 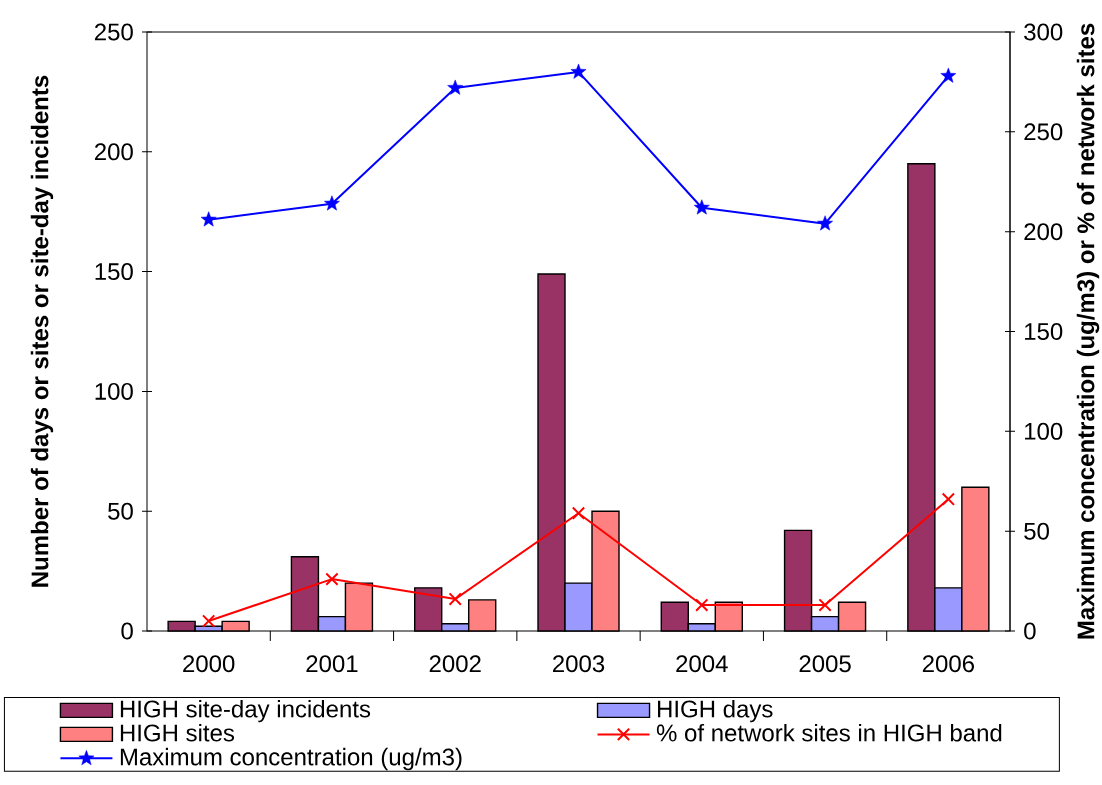 What do you see at coordinates (825, 664) in the screenshot?
I see `x-tick-label: 2005` at bounding box center [825, 664].